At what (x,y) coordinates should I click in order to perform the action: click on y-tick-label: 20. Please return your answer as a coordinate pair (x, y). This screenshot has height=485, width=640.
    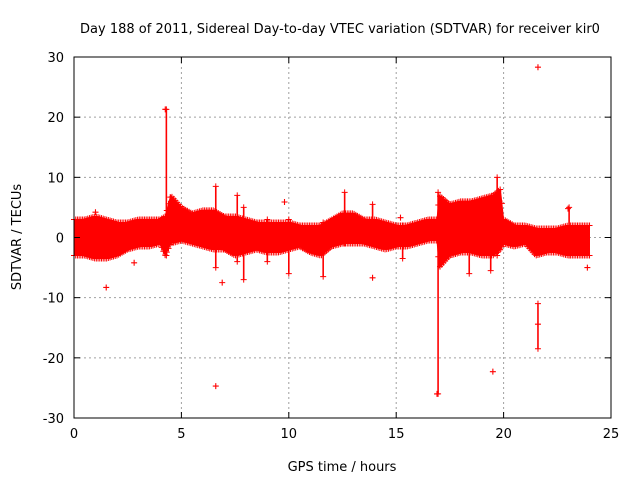
    Looking at the image, I should click on (55, 118).